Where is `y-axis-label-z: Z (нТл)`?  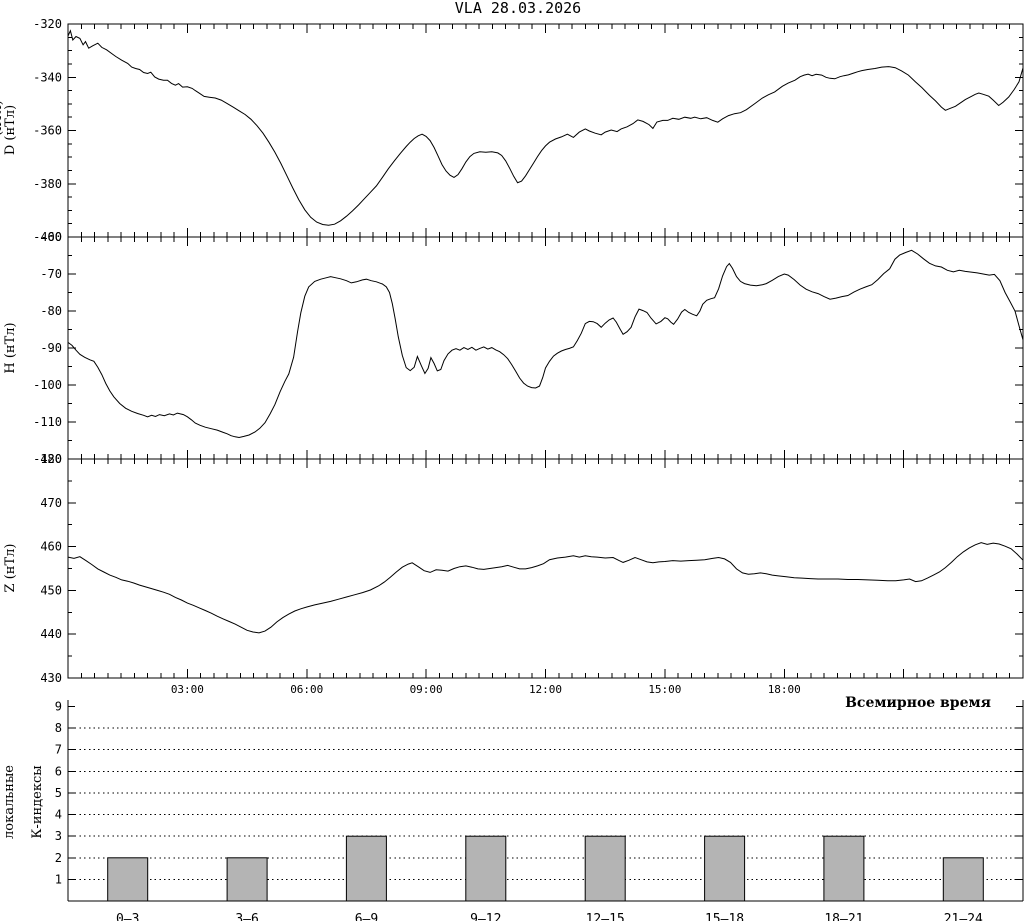
y-axis-label-z: Z (нТл) is located at coordinates (10, 568).